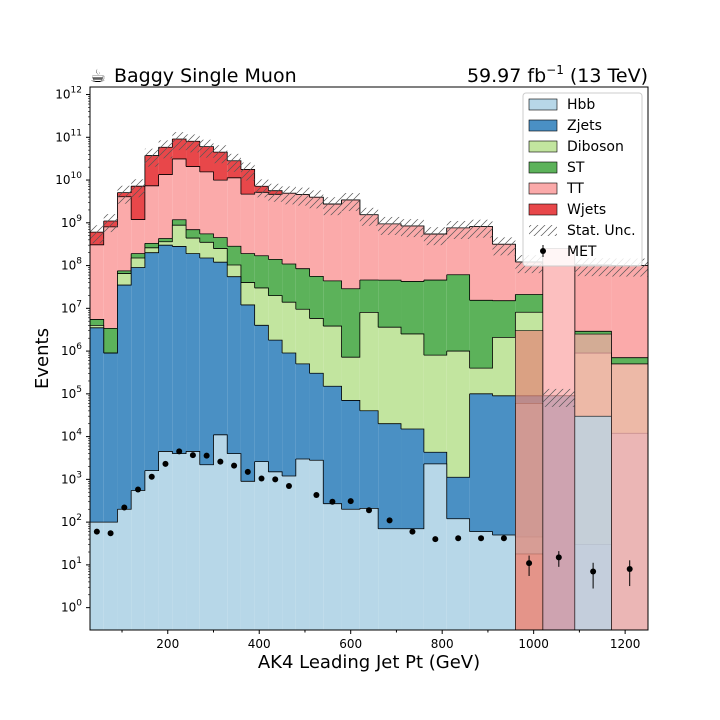 This screenshot has height=720, width=720. What do you see at coordinates (369, 662) in the screenshot?
I see `x-axis-label: AK4 Leading Jet Pt (GeV)` at bounding box center [369, 662].